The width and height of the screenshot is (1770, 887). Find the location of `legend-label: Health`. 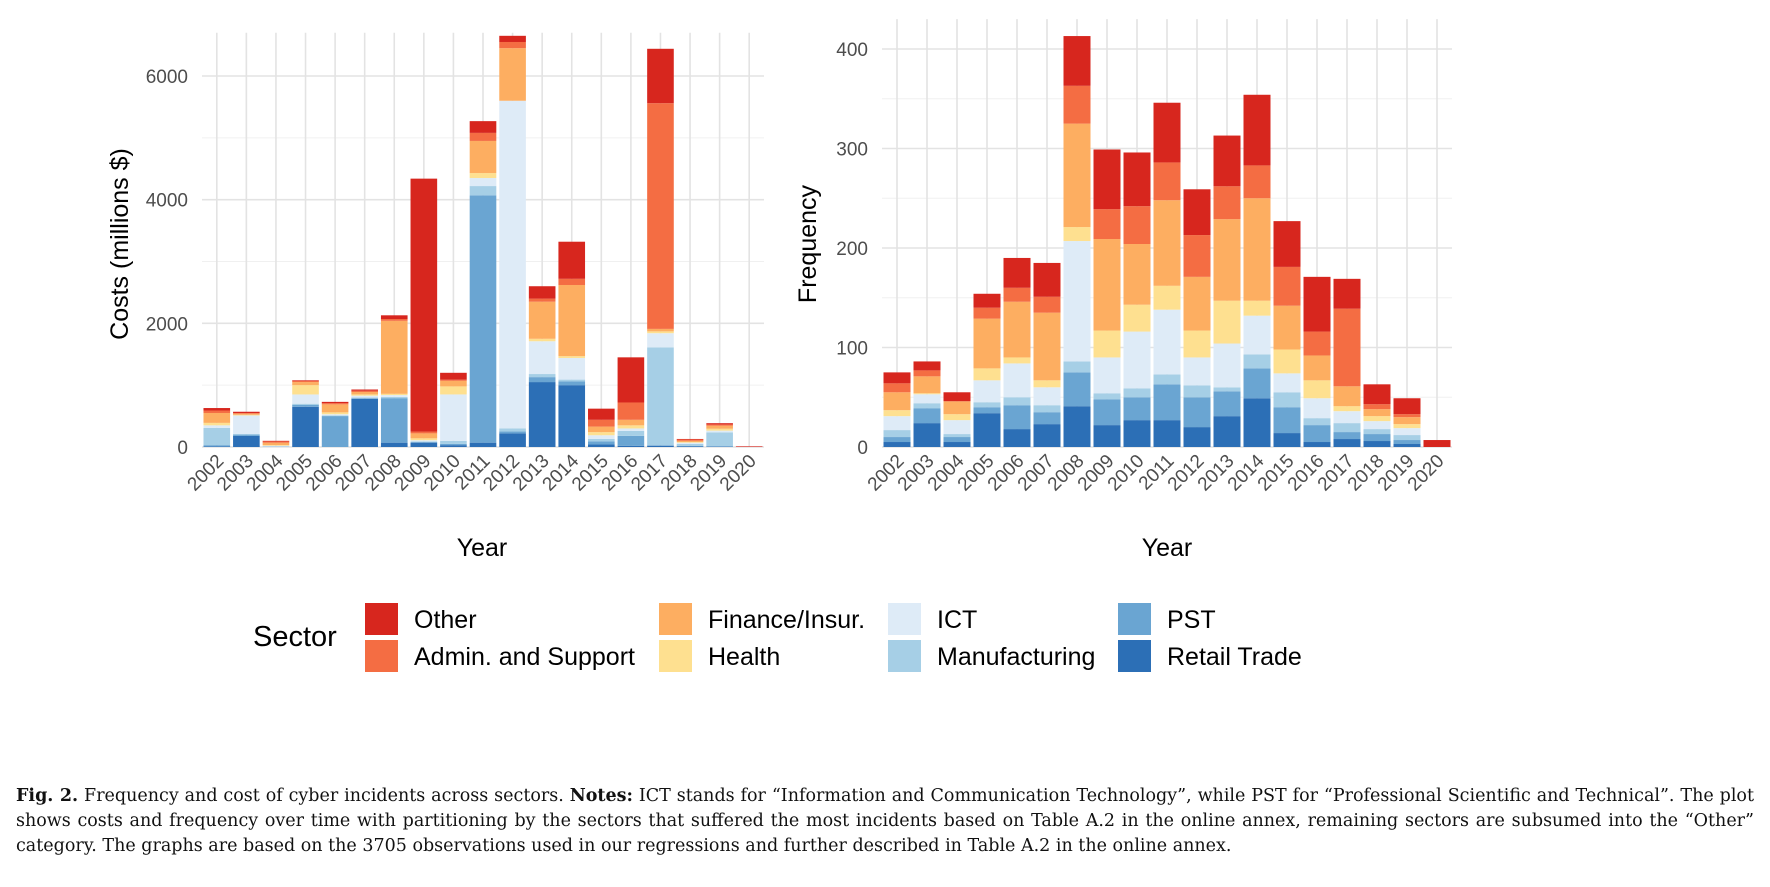

legend-label: Health is located at coordinates (744, 657).